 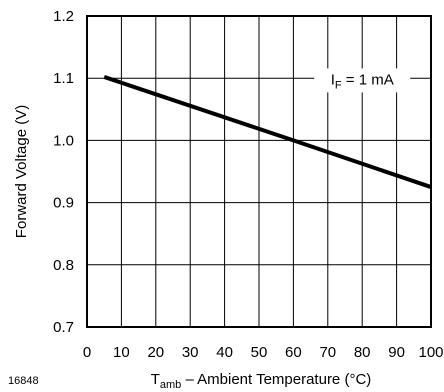 I want to click on annotation-label: IF = 1 mA, so click(x=362, y=81).